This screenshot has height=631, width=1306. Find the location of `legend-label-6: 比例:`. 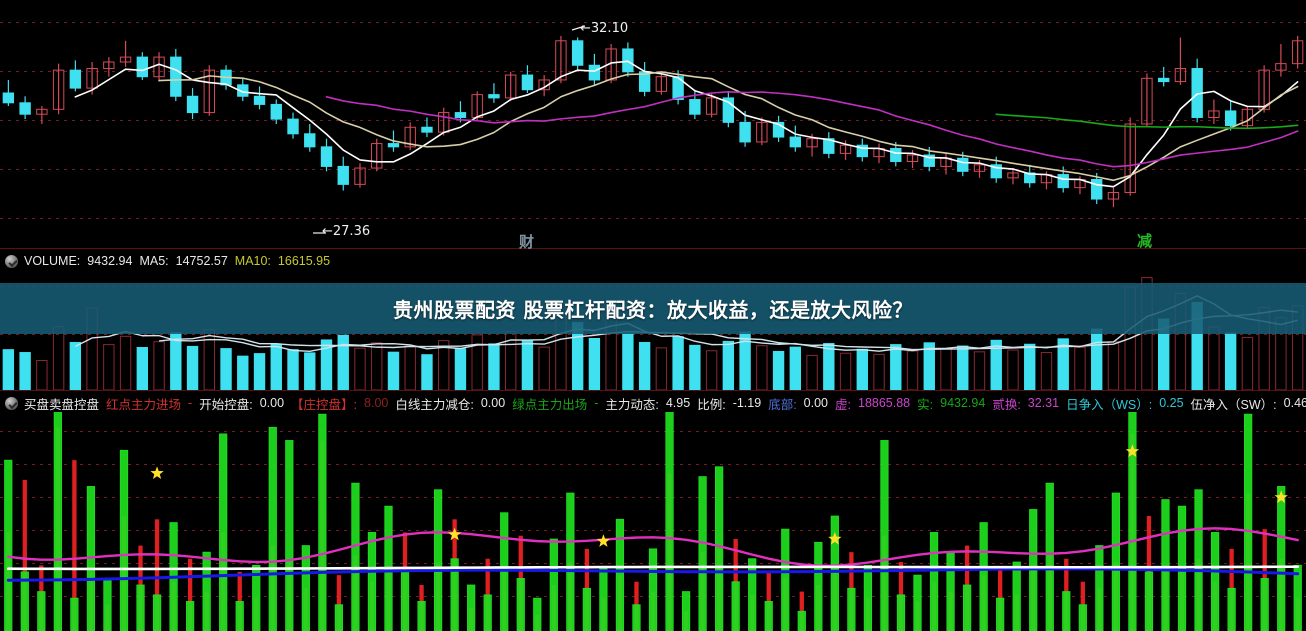

legend-label-6: 比例: is located at coordinates (711, 404).